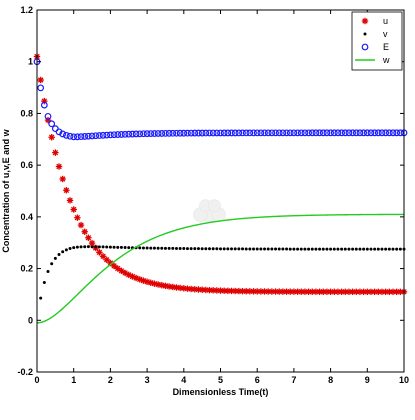 The width and height of the screenshot is (415, 420). Describe the element at coordinates (385, 34) in the screenshot. I see `legend-label: v` at that location.